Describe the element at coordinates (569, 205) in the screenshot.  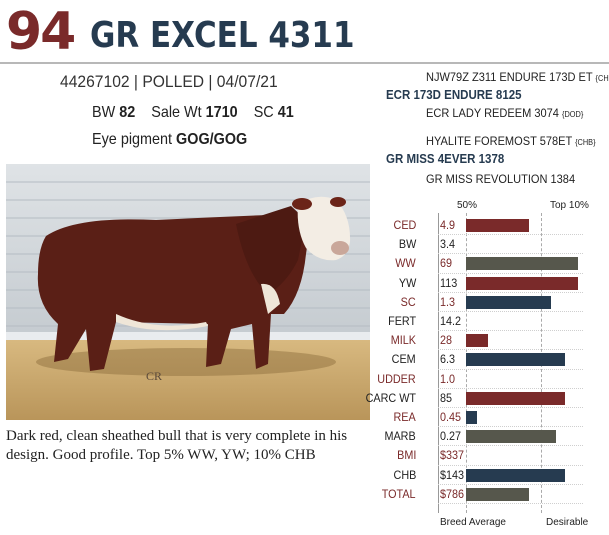
I see `epd-header-right: Top 10%` at that location.